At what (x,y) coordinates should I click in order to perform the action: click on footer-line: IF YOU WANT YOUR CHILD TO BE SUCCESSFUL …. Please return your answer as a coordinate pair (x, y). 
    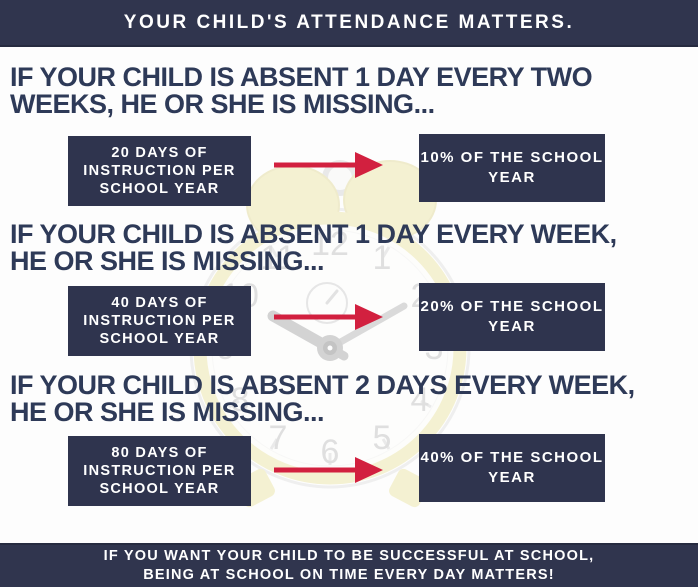
    Looking at the image, I should click on (349, 556).